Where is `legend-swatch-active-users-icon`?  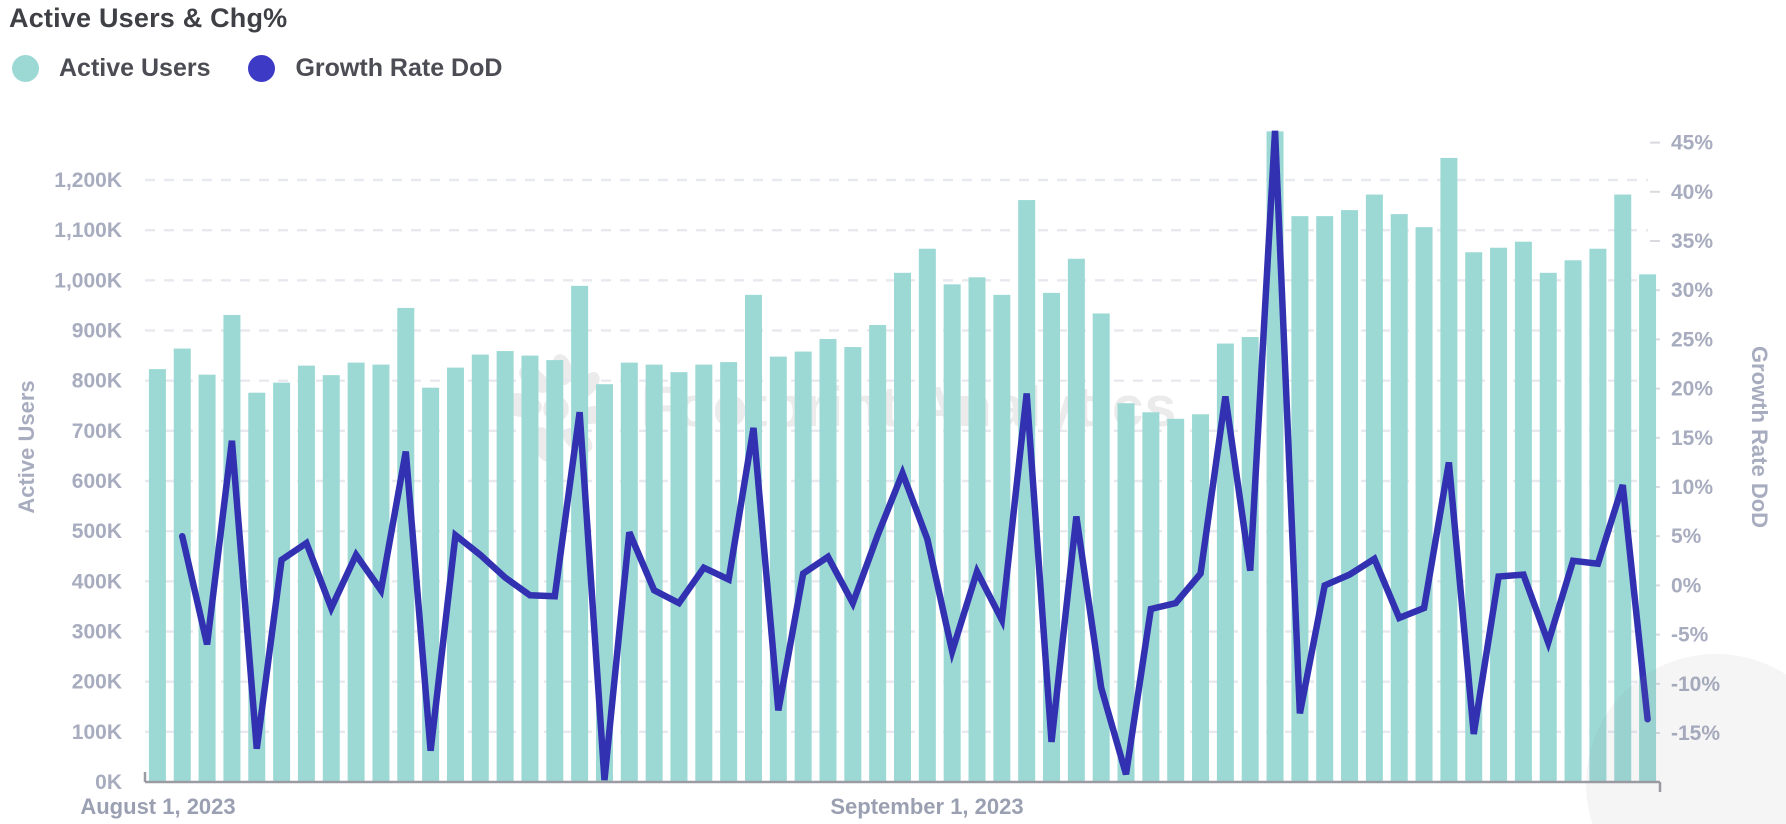
legend-swatch-active-users-icon is located at coordinates (25, 68).